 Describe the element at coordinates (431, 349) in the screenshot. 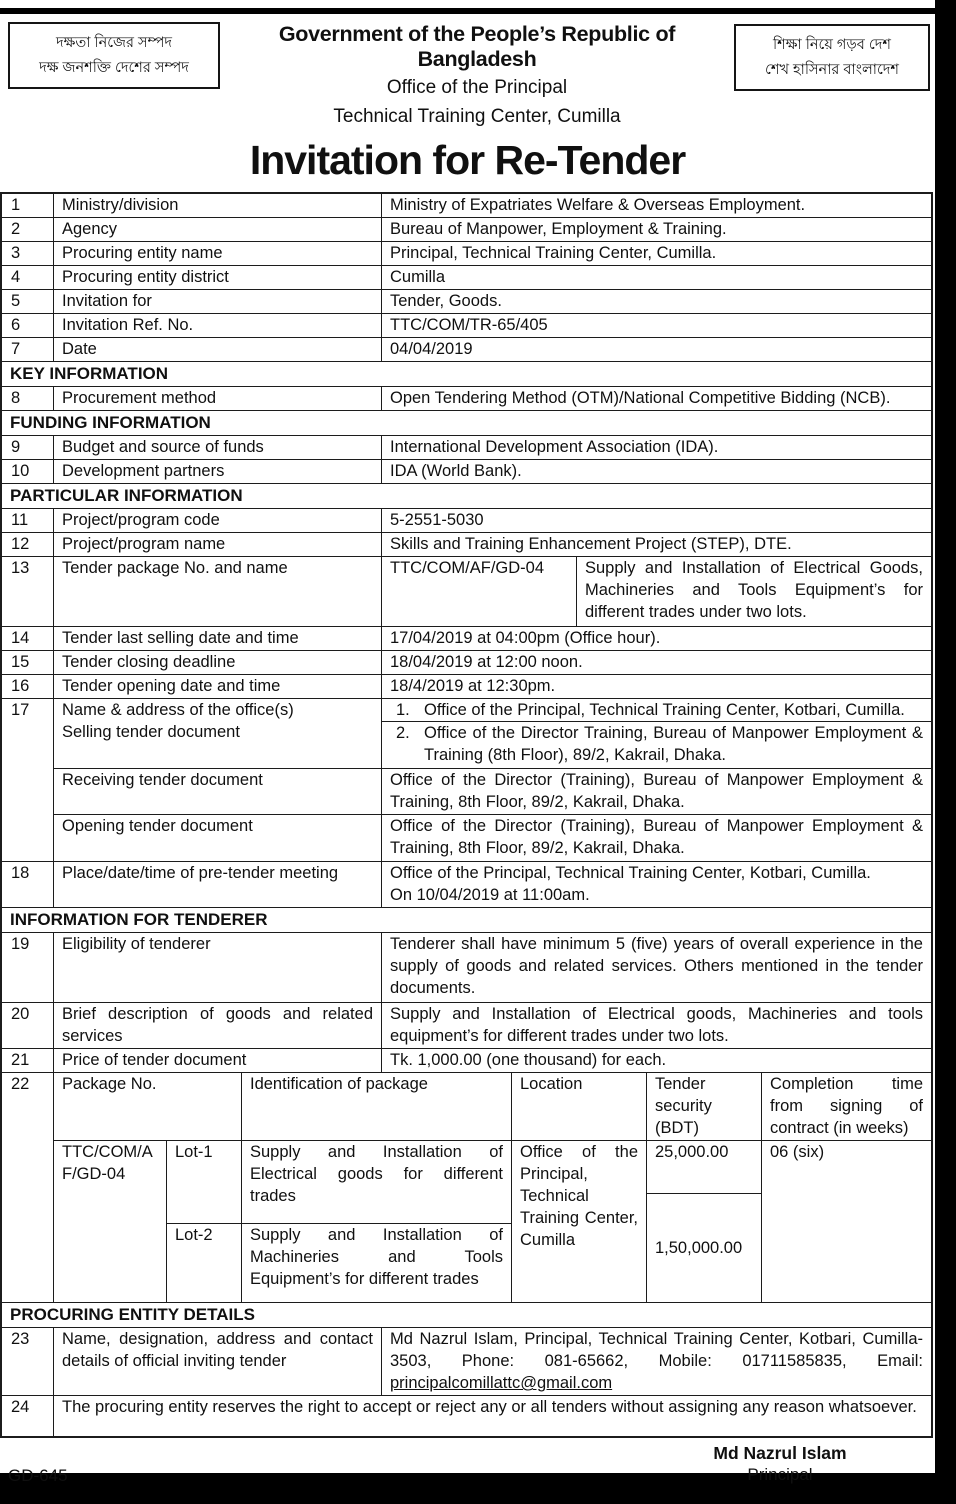

I see `row-value: 04/04/2019` at that location.